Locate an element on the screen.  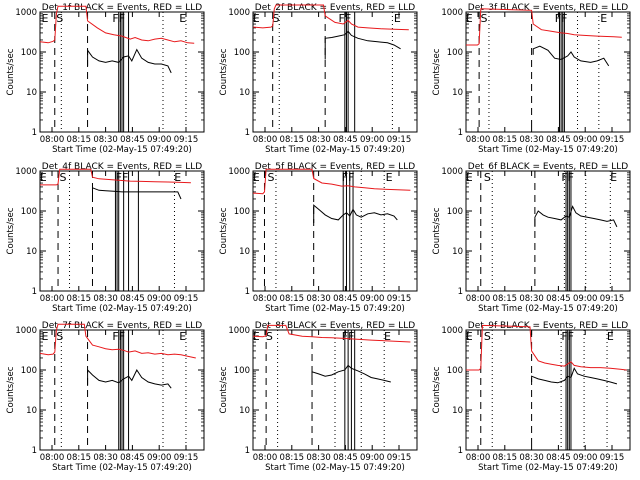
plot-title: Det_4f BLACK = Events, RED = LLD is located at coordinates (122, 167).